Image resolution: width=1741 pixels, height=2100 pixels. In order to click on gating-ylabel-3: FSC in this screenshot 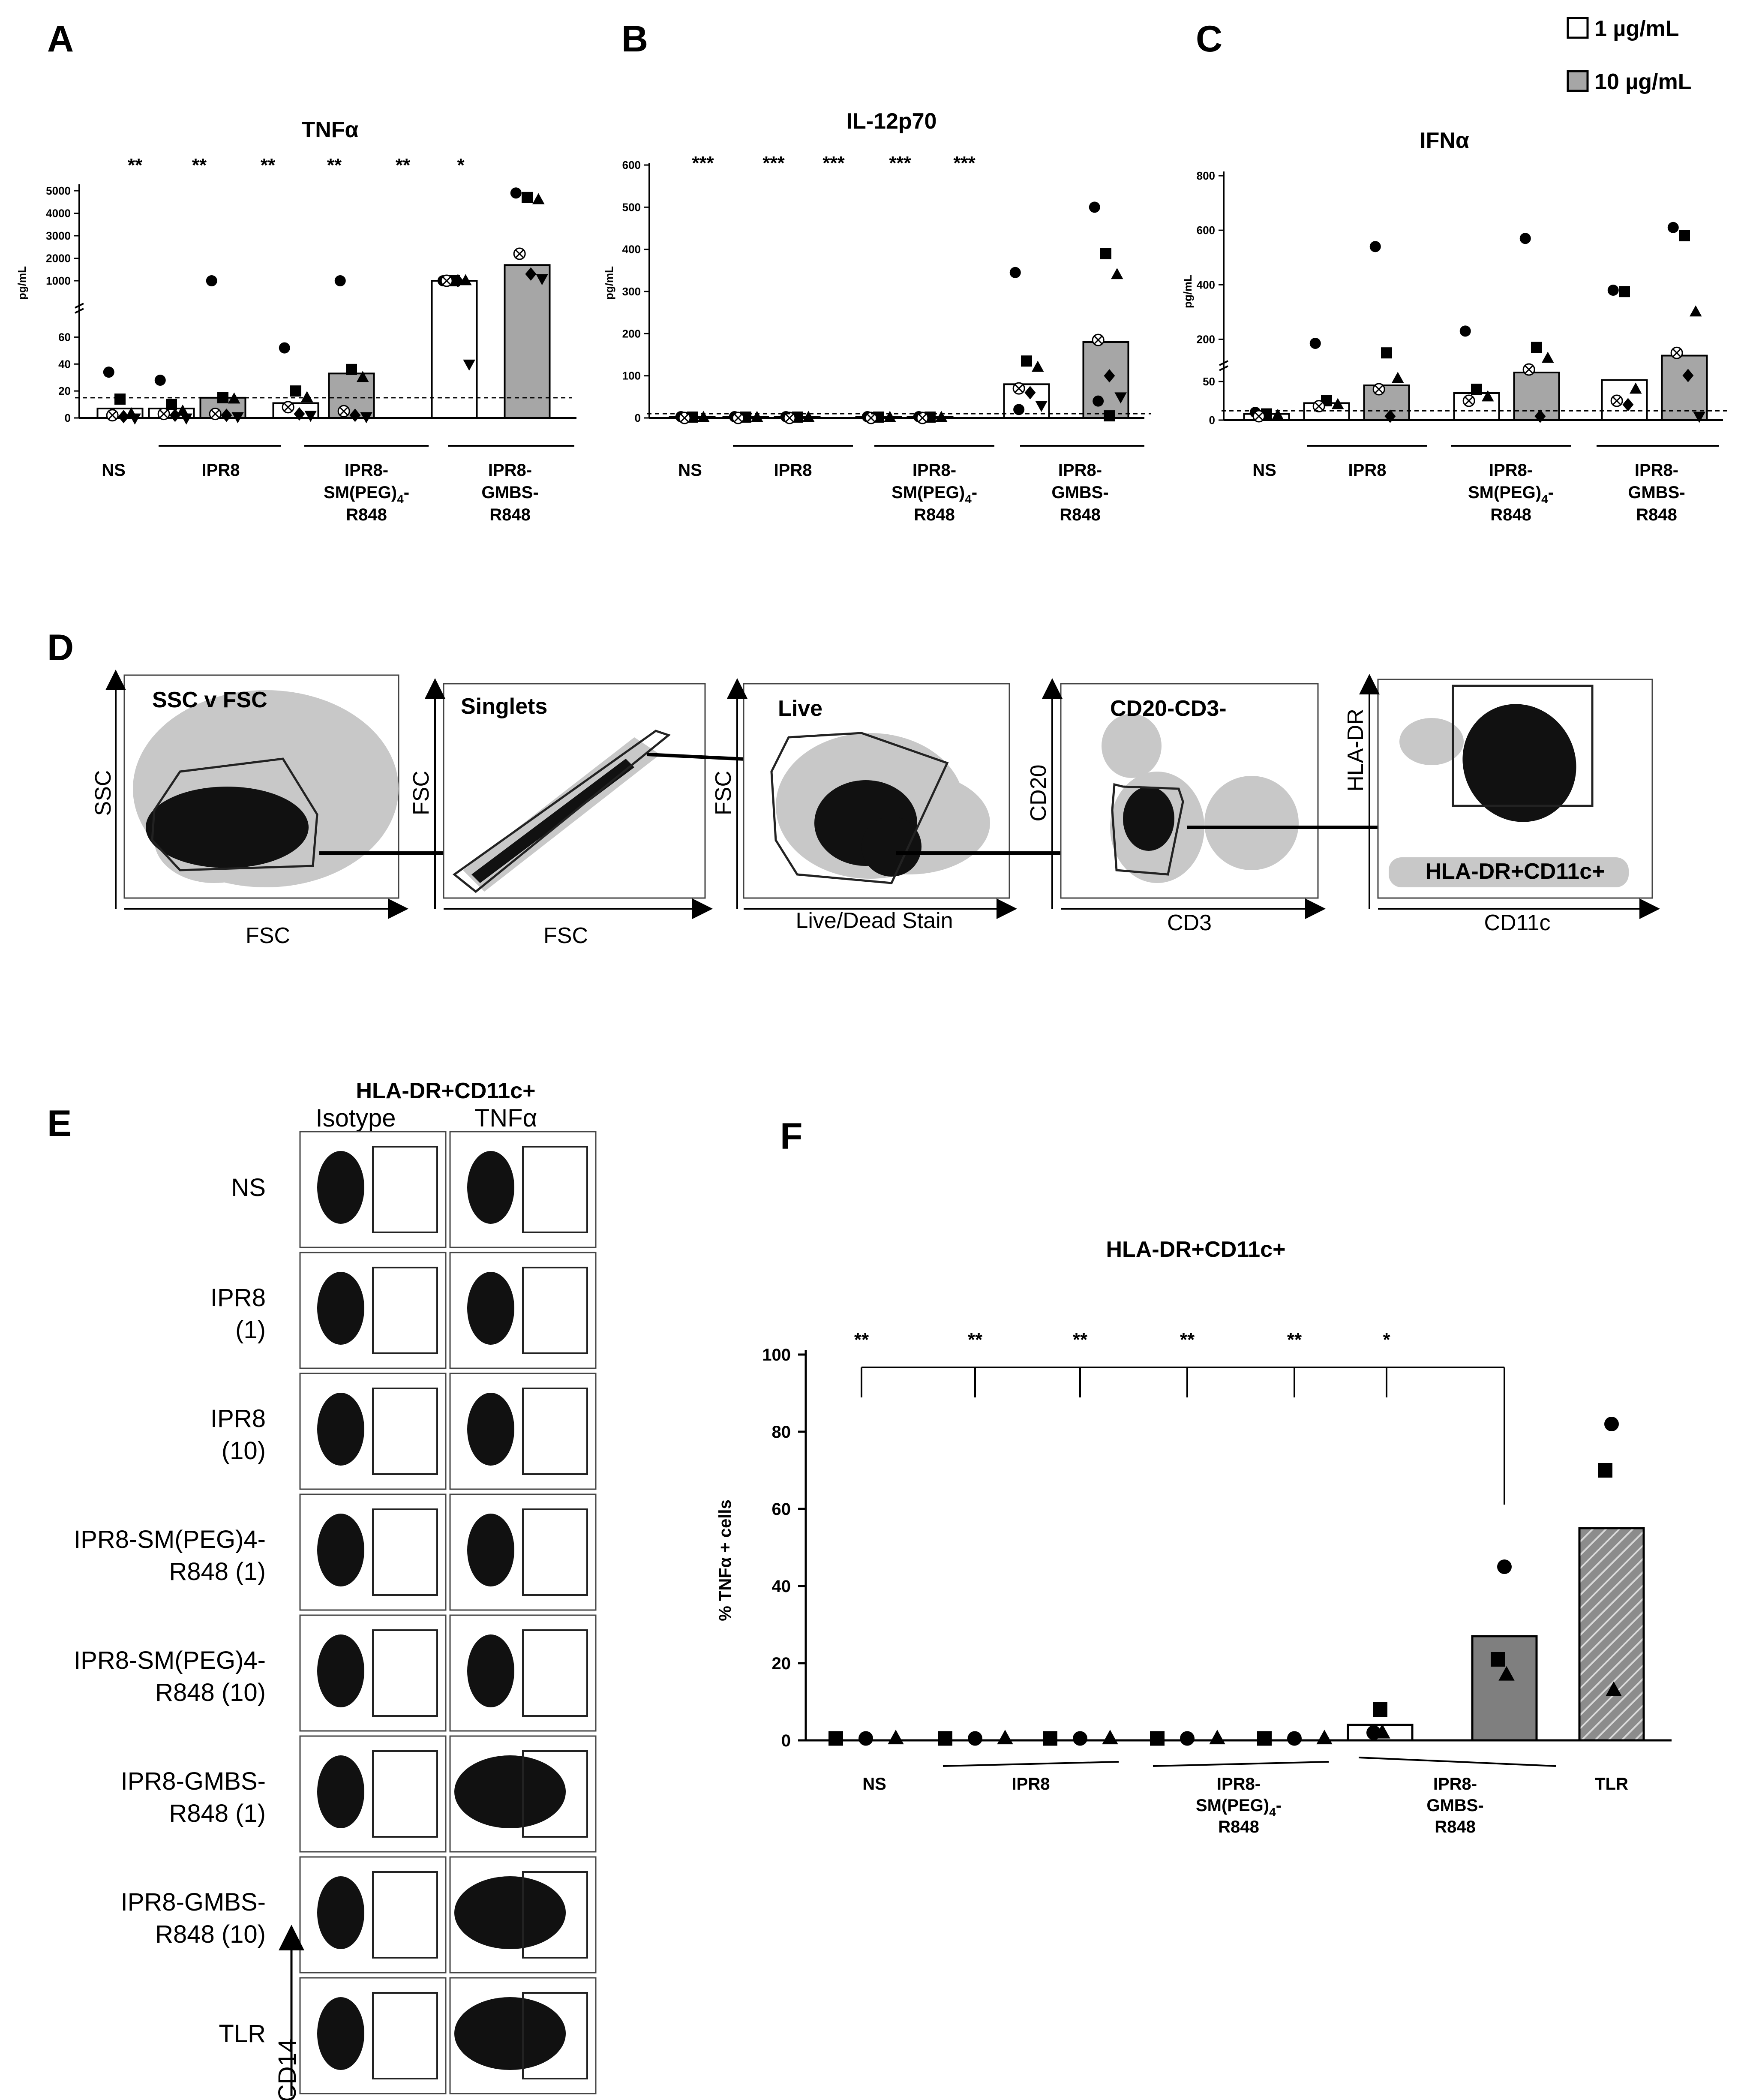, I will do `click(723, 793)`.